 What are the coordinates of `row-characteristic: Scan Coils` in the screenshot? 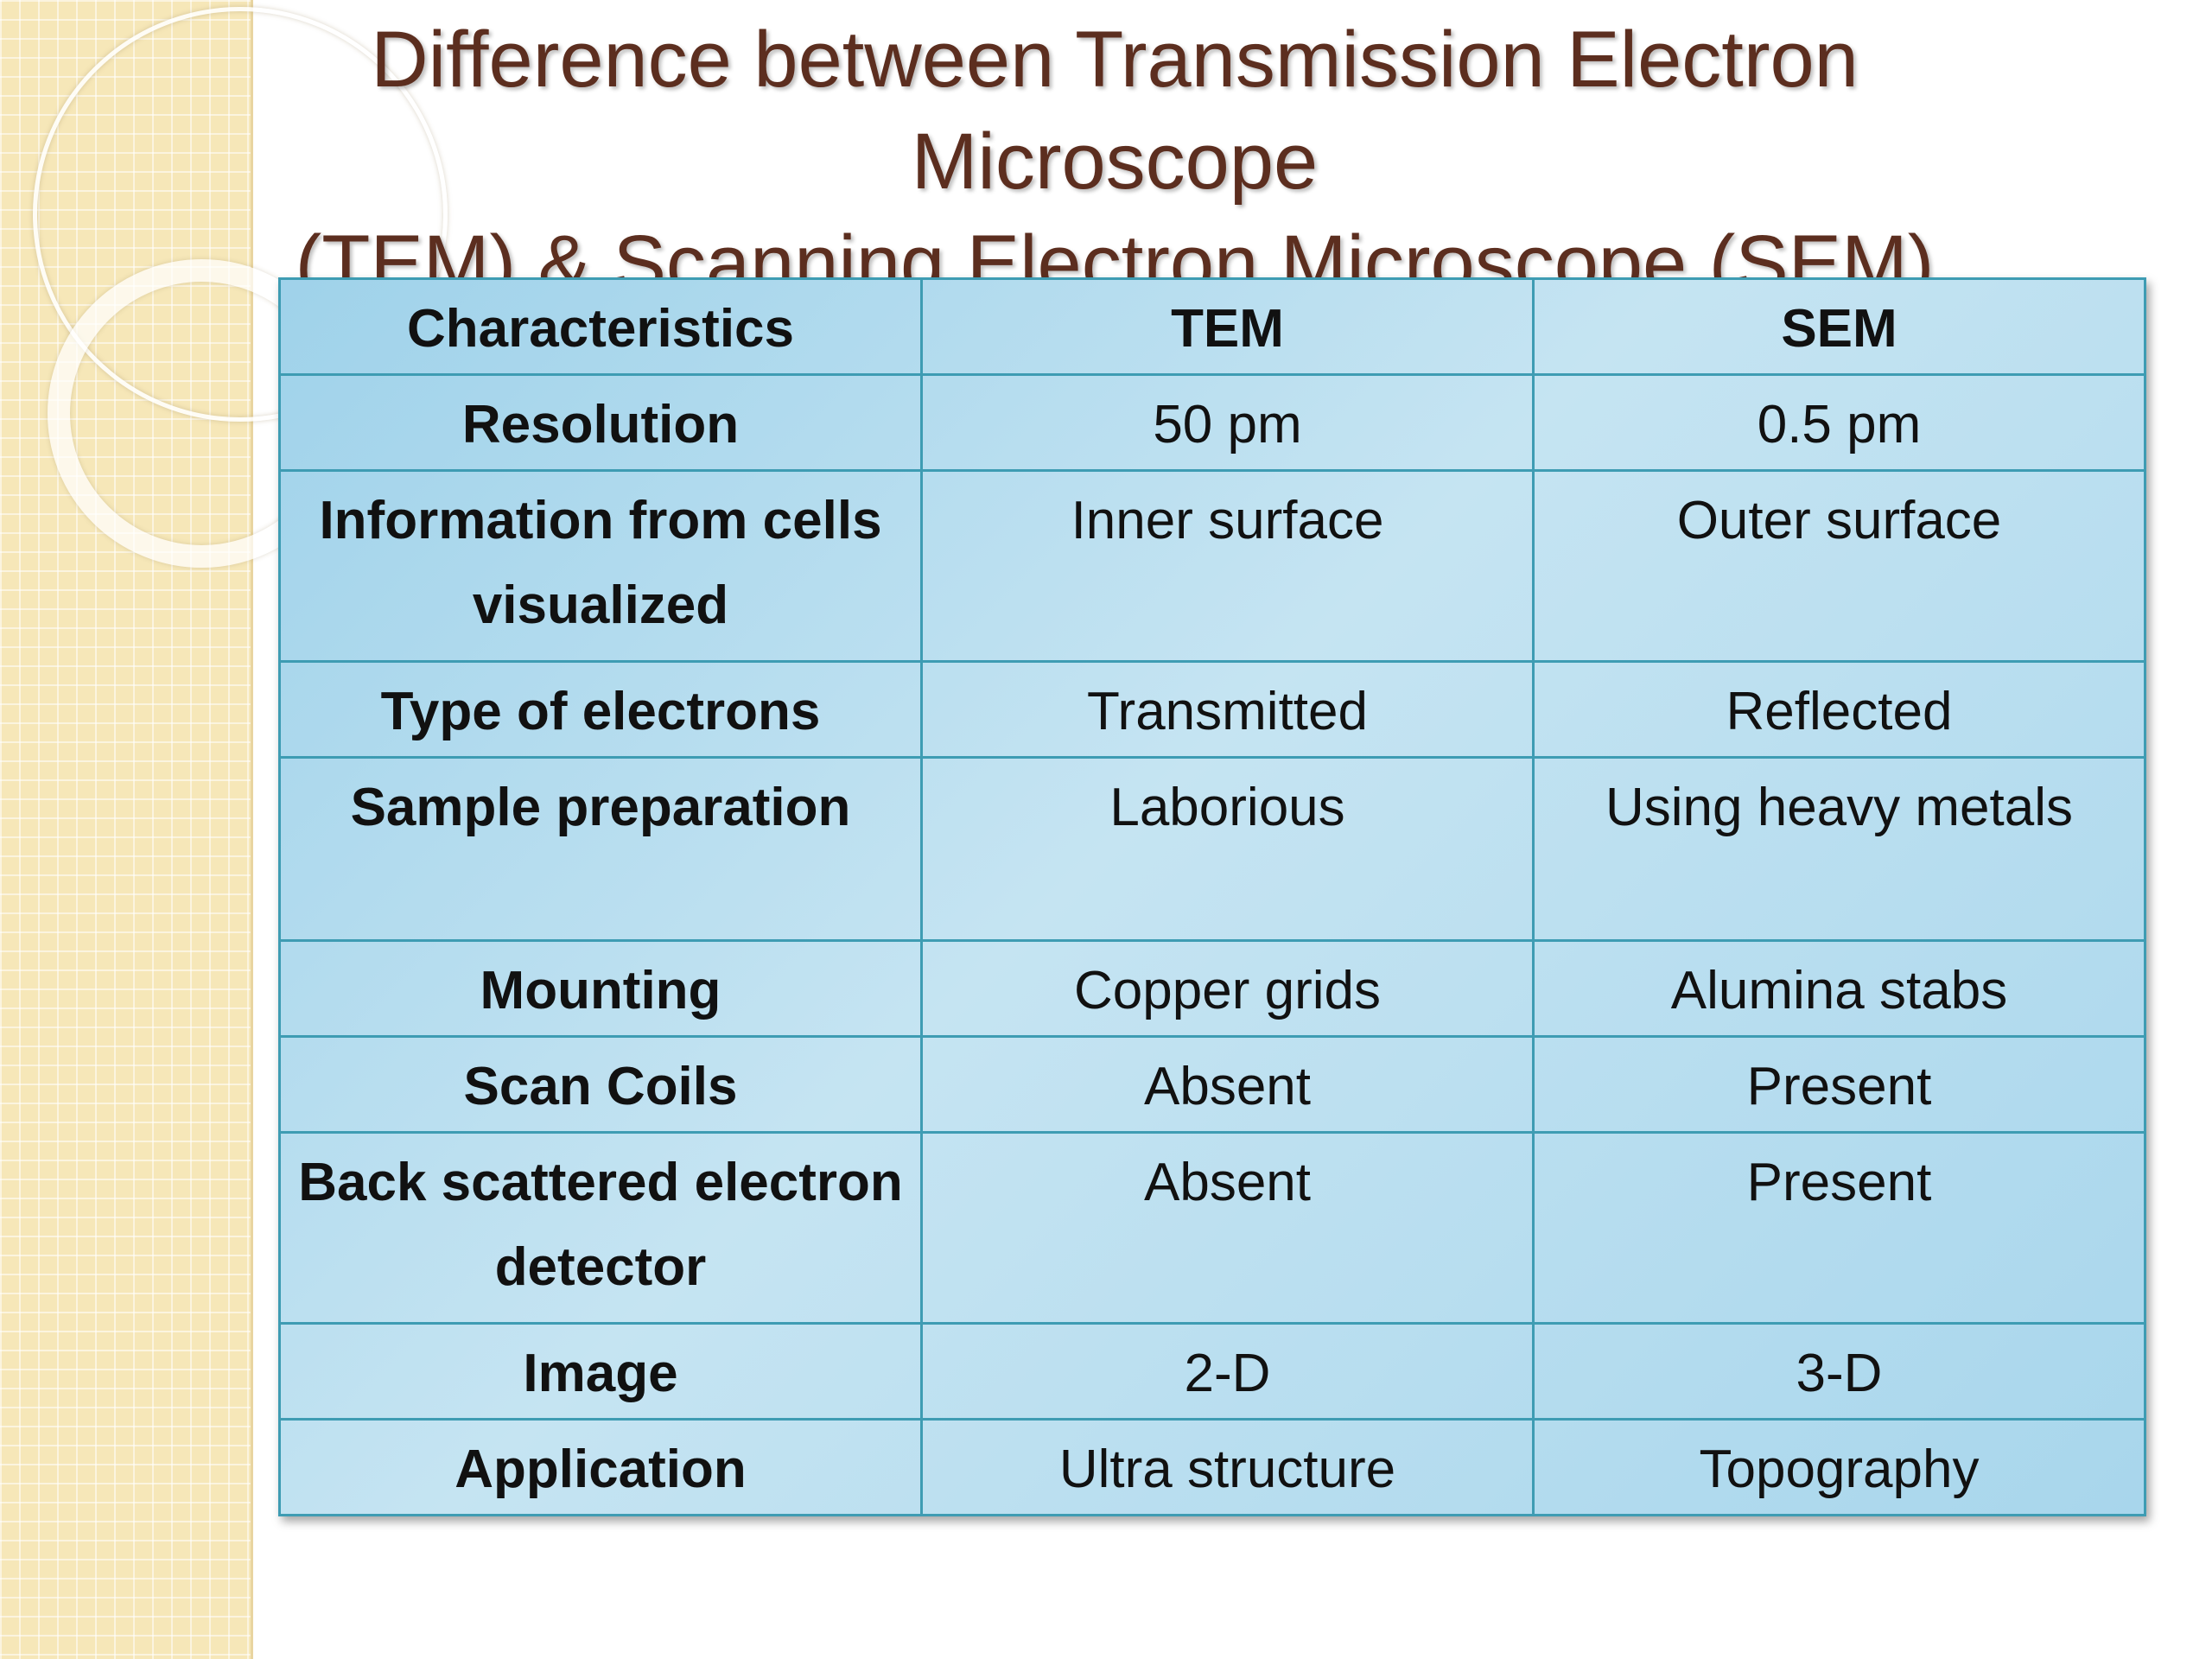 It's located at (600, 1085).